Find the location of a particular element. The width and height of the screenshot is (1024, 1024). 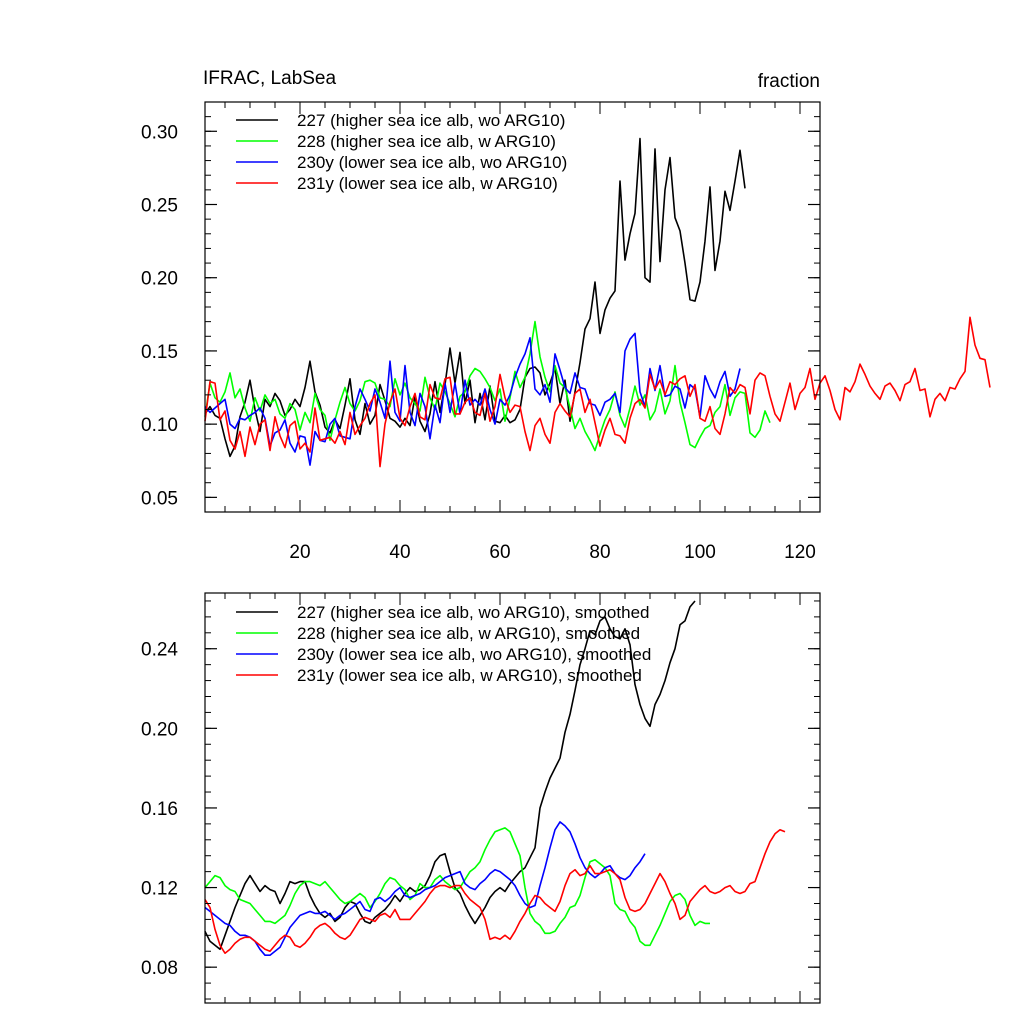

y-tick-label: 0.15 is located at coordinates (159, 352).